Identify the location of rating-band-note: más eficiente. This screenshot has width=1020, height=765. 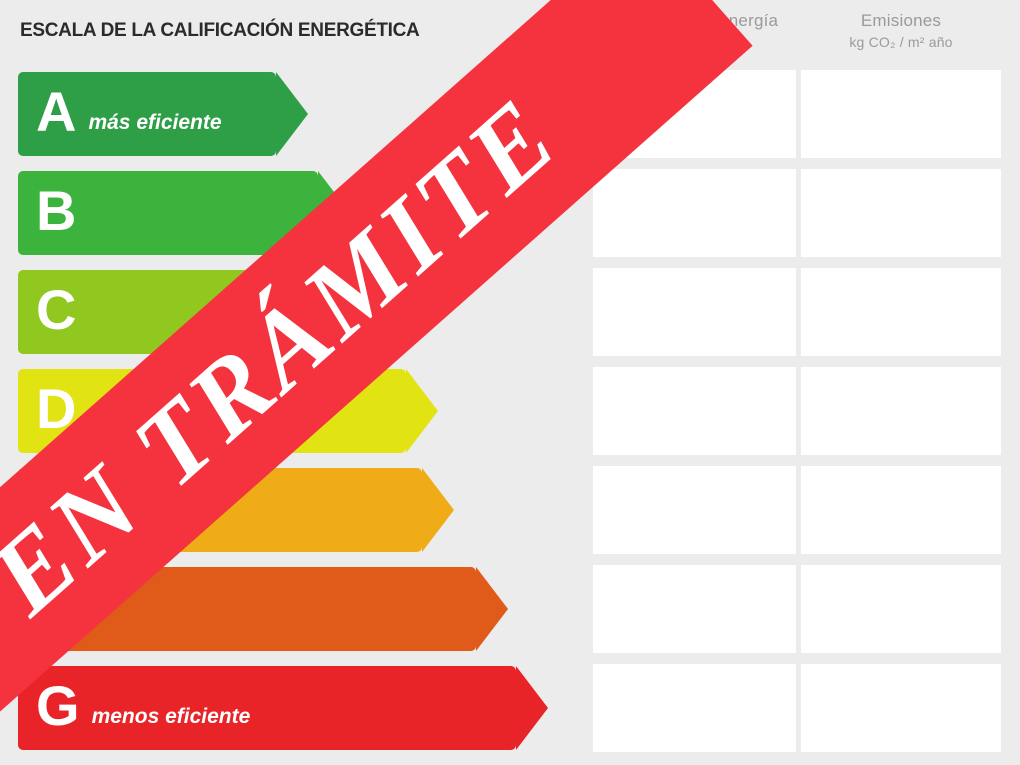
(155, 122).